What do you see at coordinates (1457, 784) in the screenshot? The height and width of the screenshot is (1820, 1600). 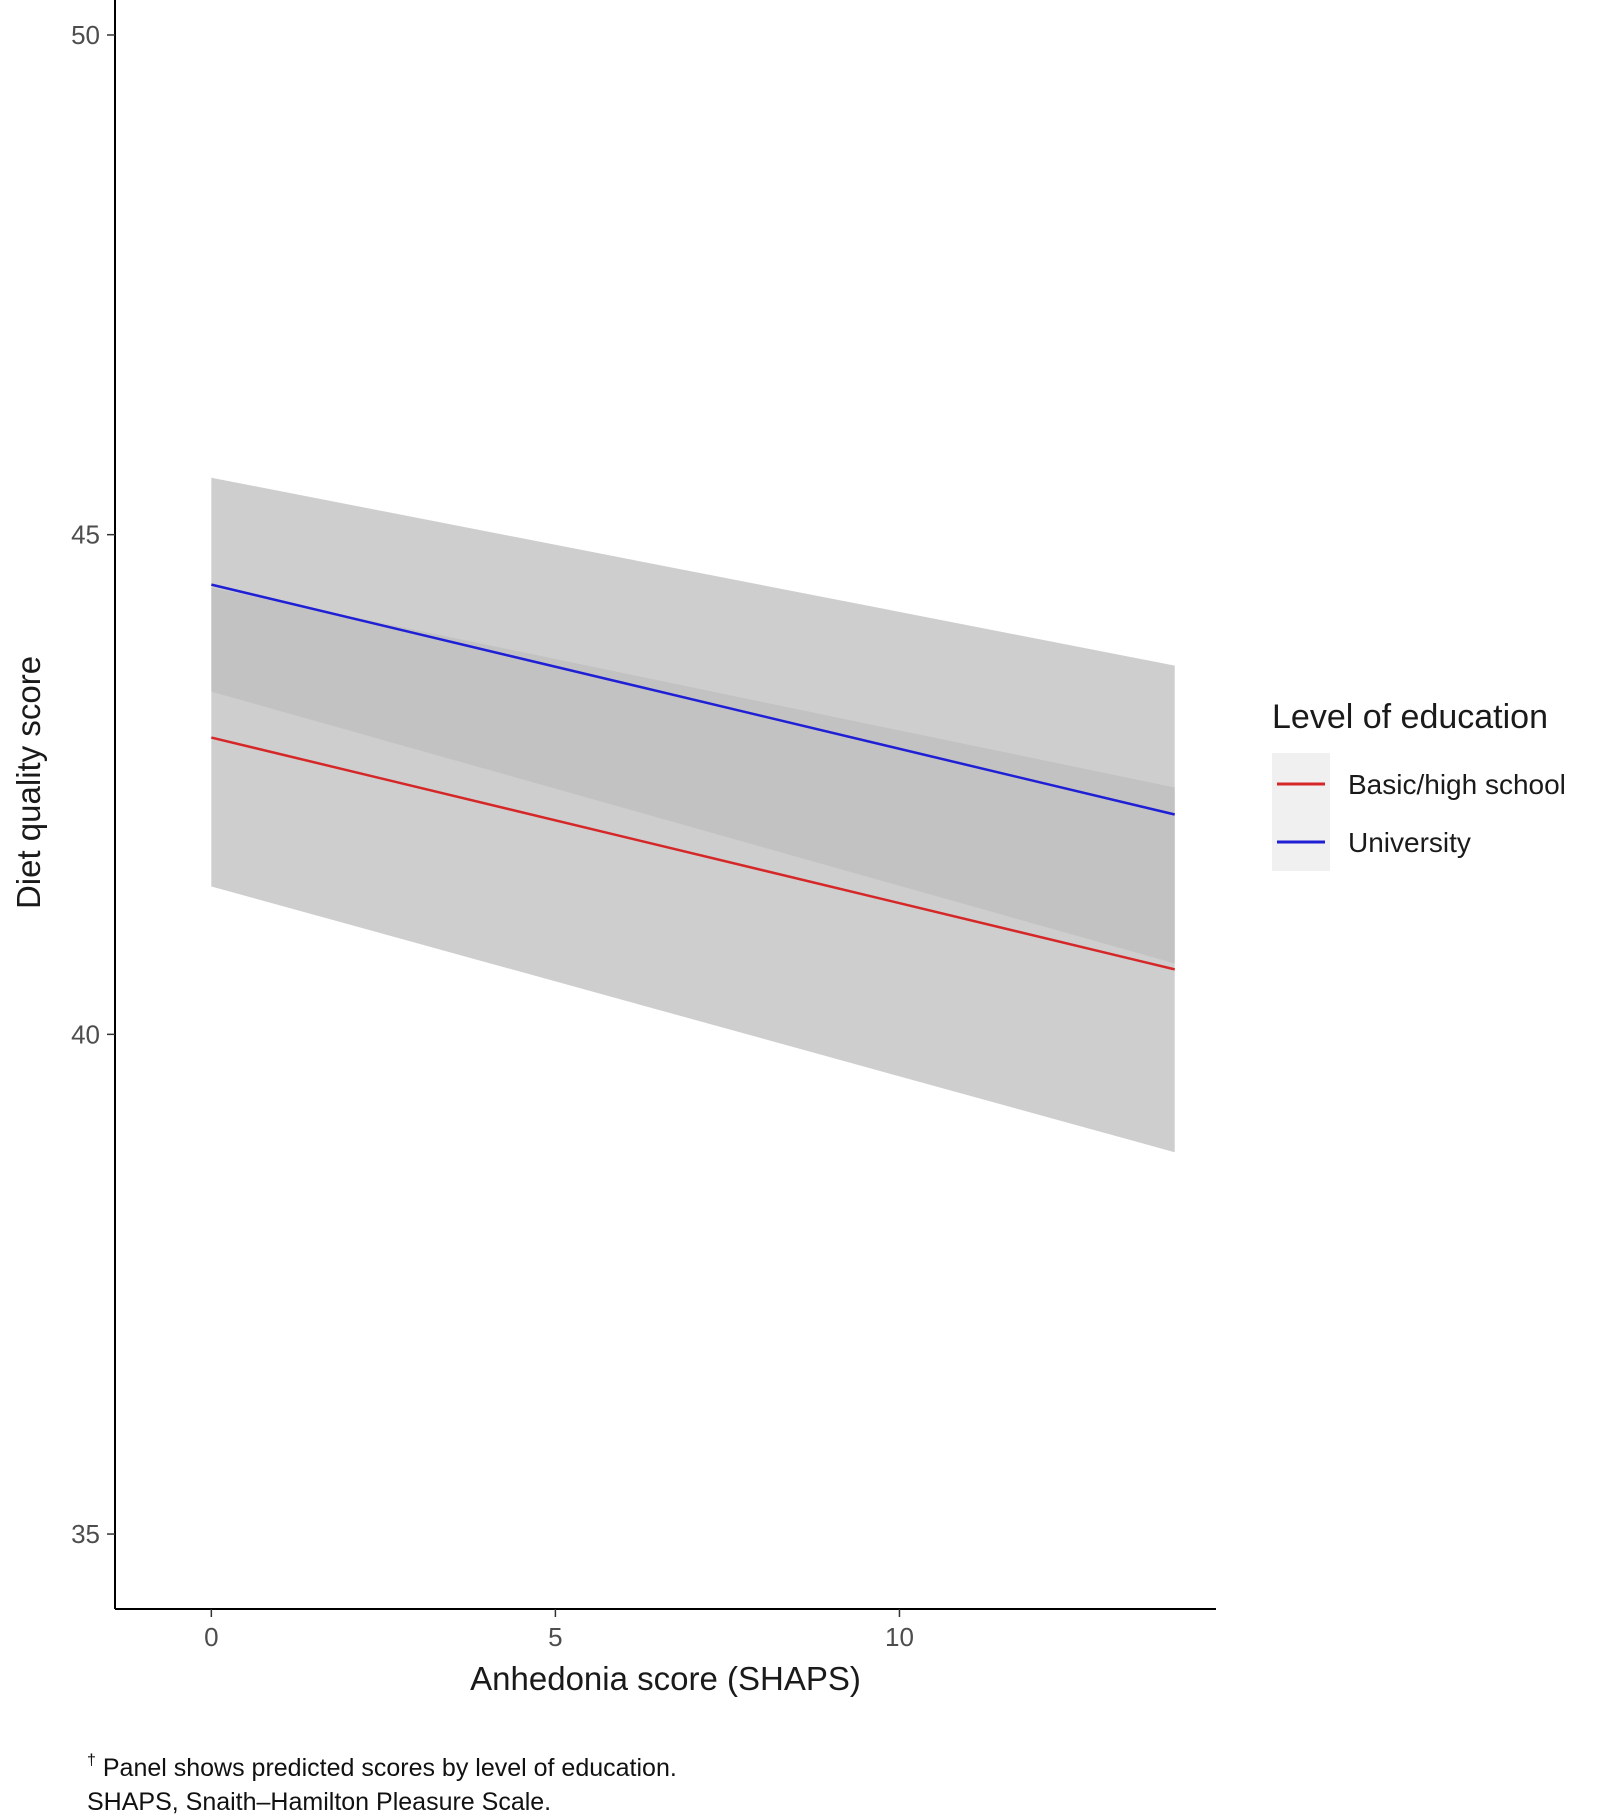 I see `legend-label-basic-high-school: Basic/high school` at bounding box center [1457, 784].